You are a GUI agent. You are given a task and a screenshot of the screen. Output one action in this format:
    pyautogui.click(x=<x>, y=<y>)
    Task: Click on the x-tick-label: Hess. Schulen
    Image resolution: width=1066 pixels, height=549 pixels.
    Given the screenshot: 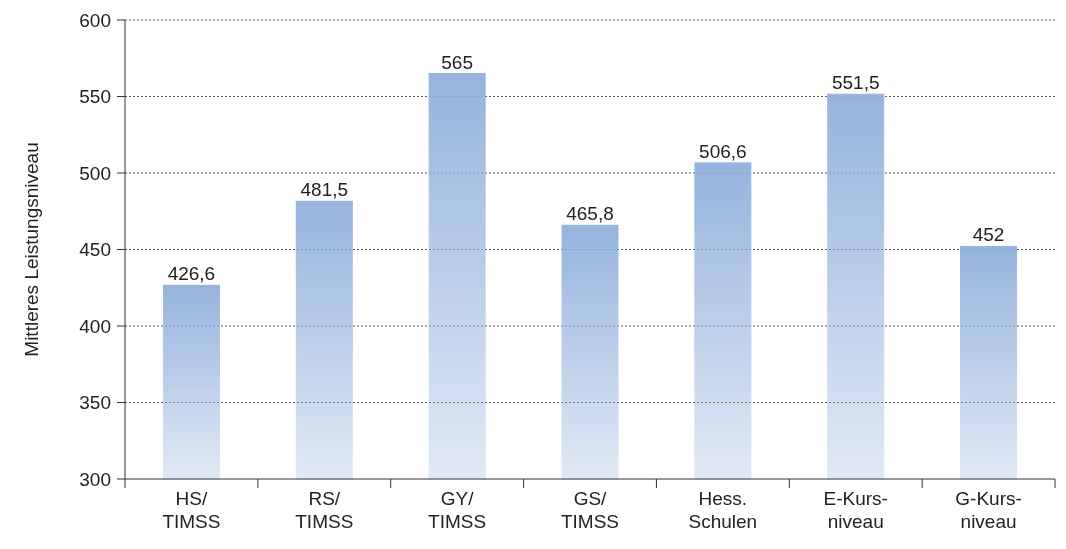 What is the action you would take?
    pyautogui.click(x=723, y=510)
    